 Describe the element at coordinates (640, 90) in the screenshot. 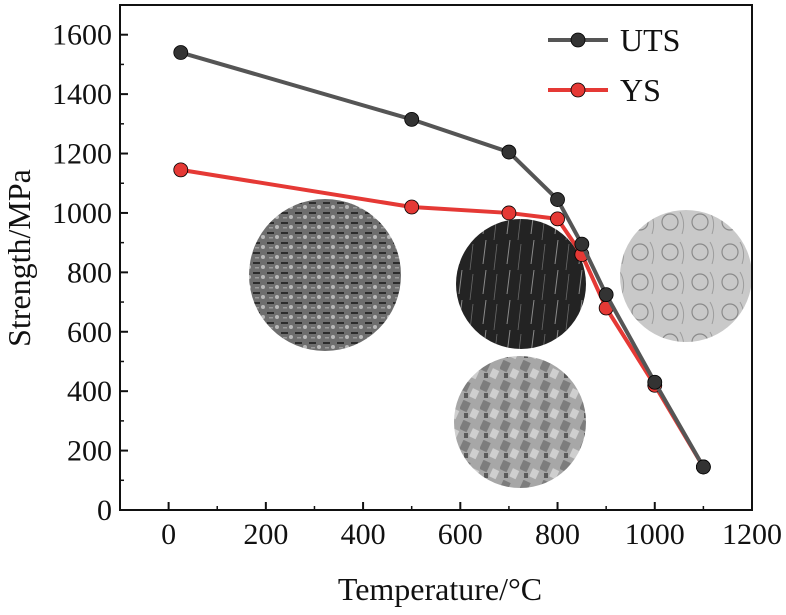

I see `legend-label: YS` at that location.